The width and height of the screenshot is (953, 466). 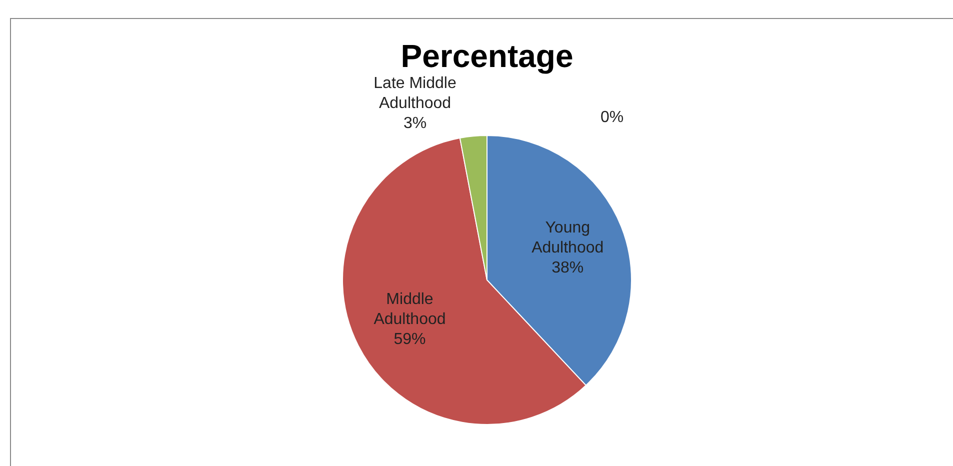 I want to click on slice-label: Late Middle Adulthood, so click(x=415, y=93).